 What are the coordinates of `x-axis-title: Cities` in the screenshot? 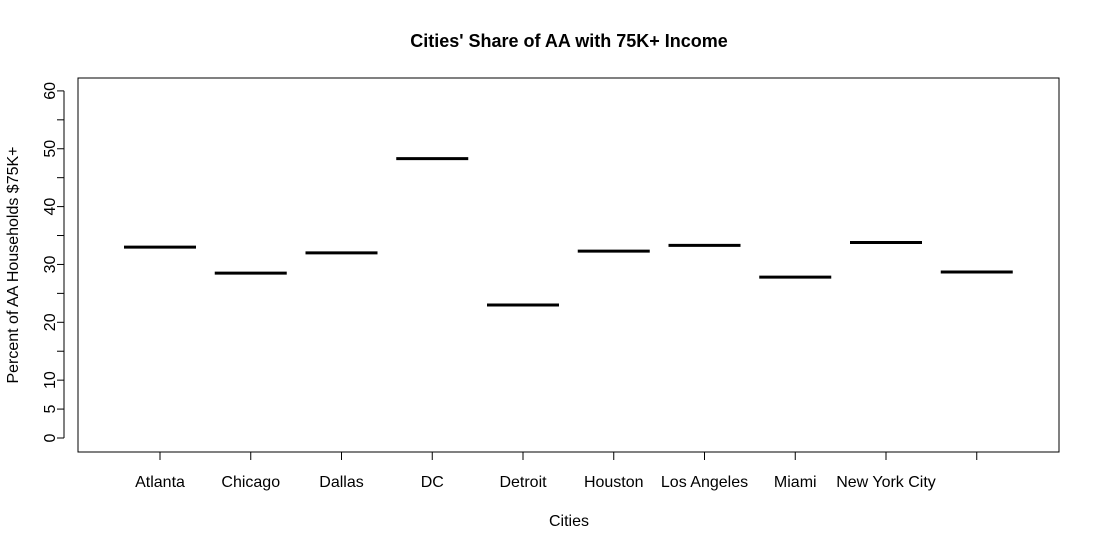 It's located at (569, 521).